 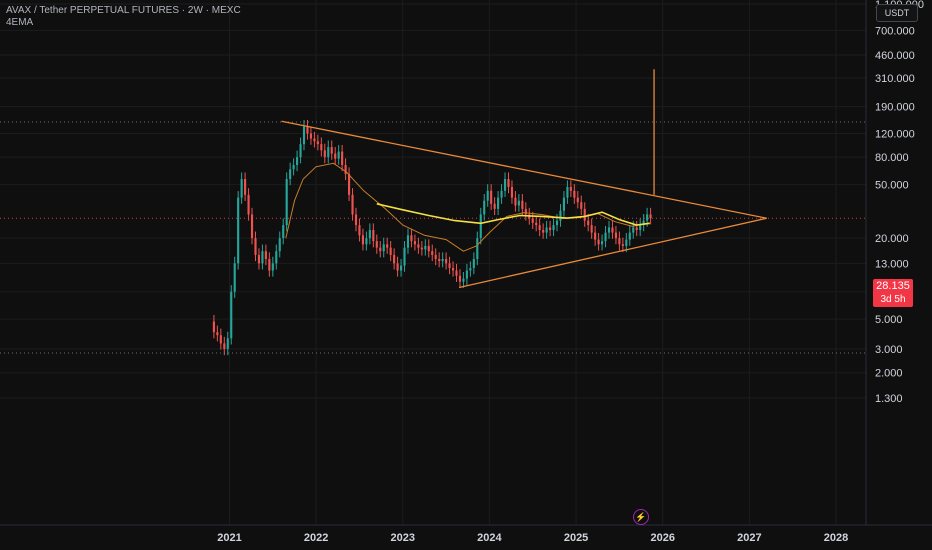 I want to click on time-tick-label: 2024, so click(x=489, y=538).